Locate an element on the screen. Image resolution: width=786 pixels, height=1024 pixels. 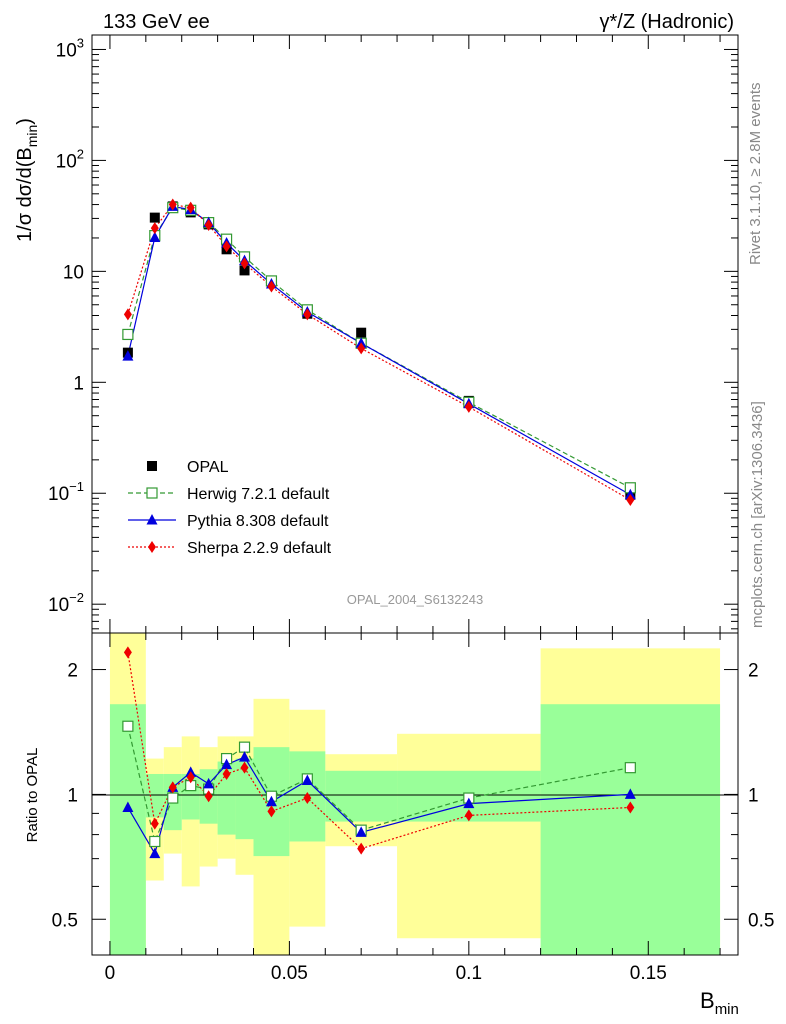
main-y-tick-label: 1 is located at coordinates (78, 383).